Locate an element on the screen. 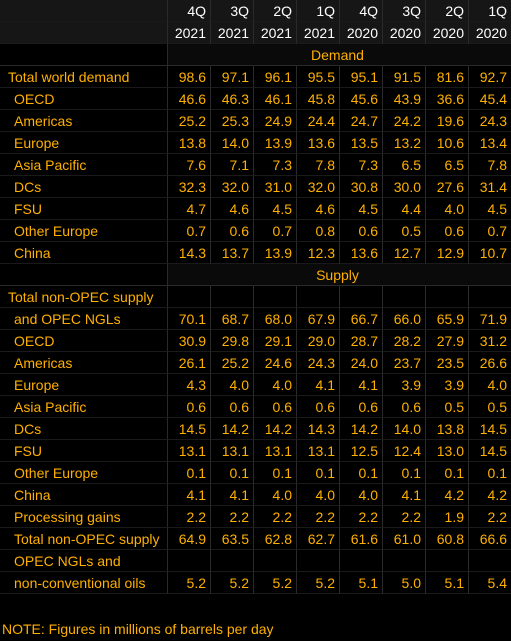  table-cell: 61.6 is located at coordinates (361, 539).